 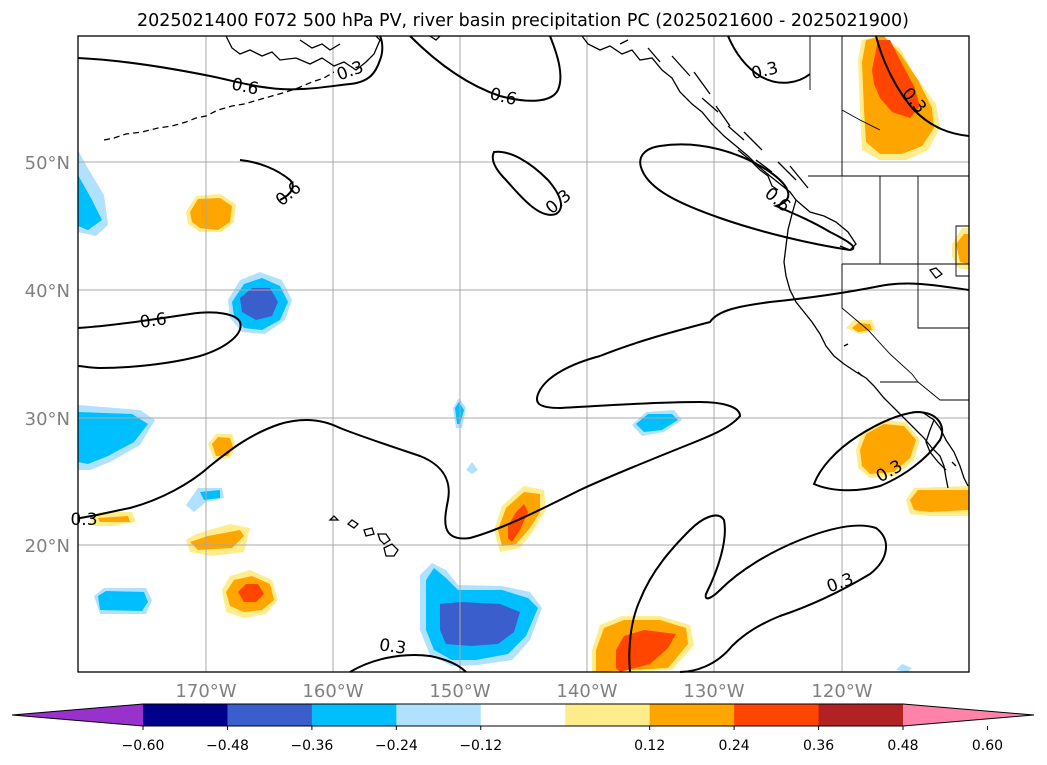 I want to click on positive-anomaly-23N-112W, so click(x=937, y=501).